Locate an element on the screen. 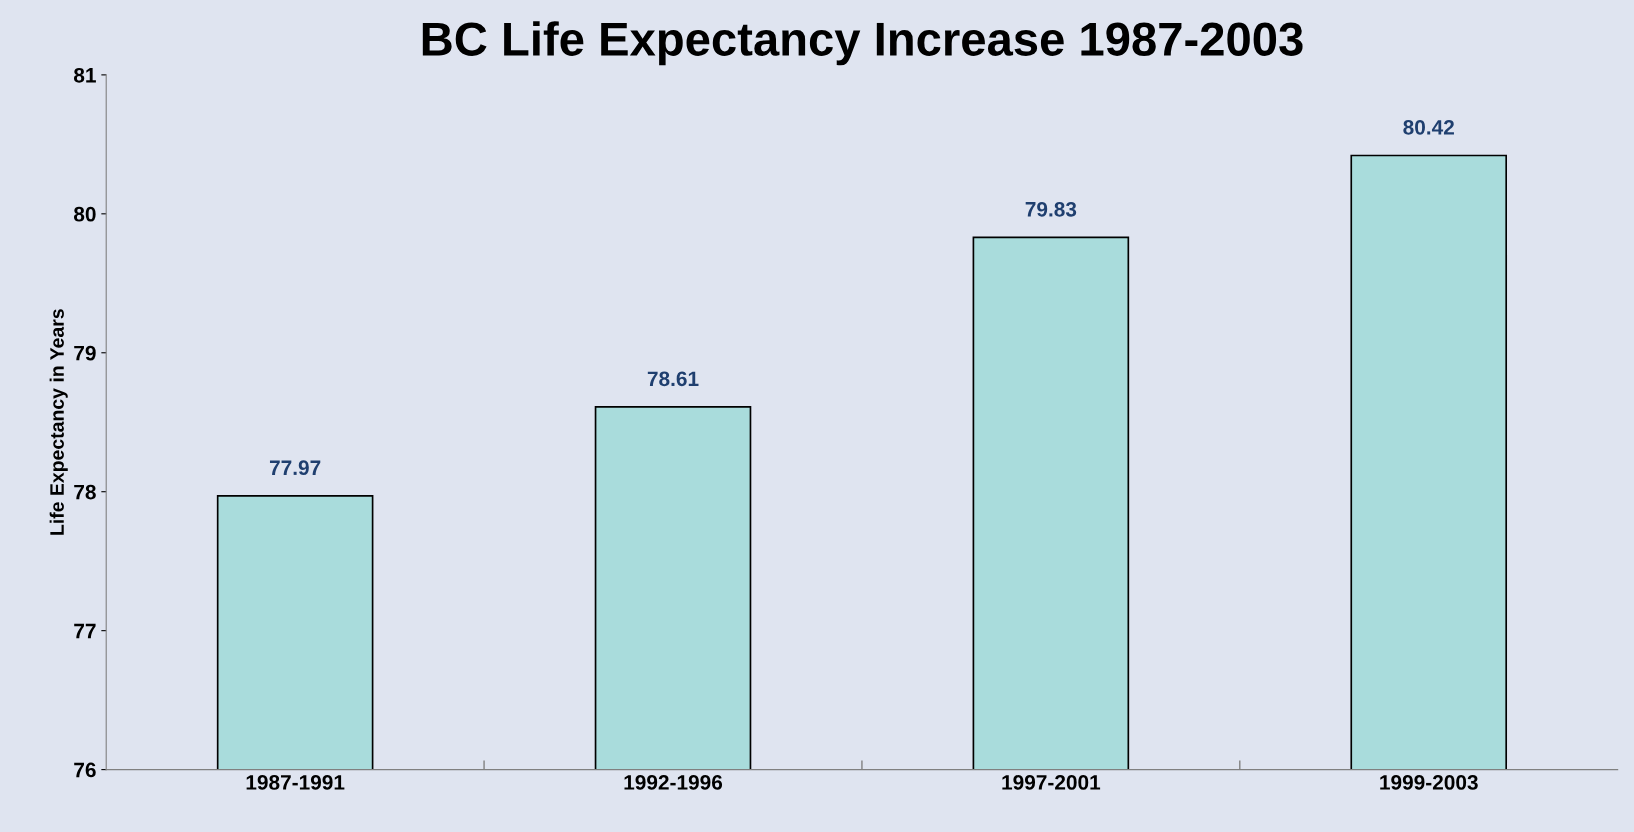  x-tick-label: 1997-2001 is located at coordinates (1051, 782).